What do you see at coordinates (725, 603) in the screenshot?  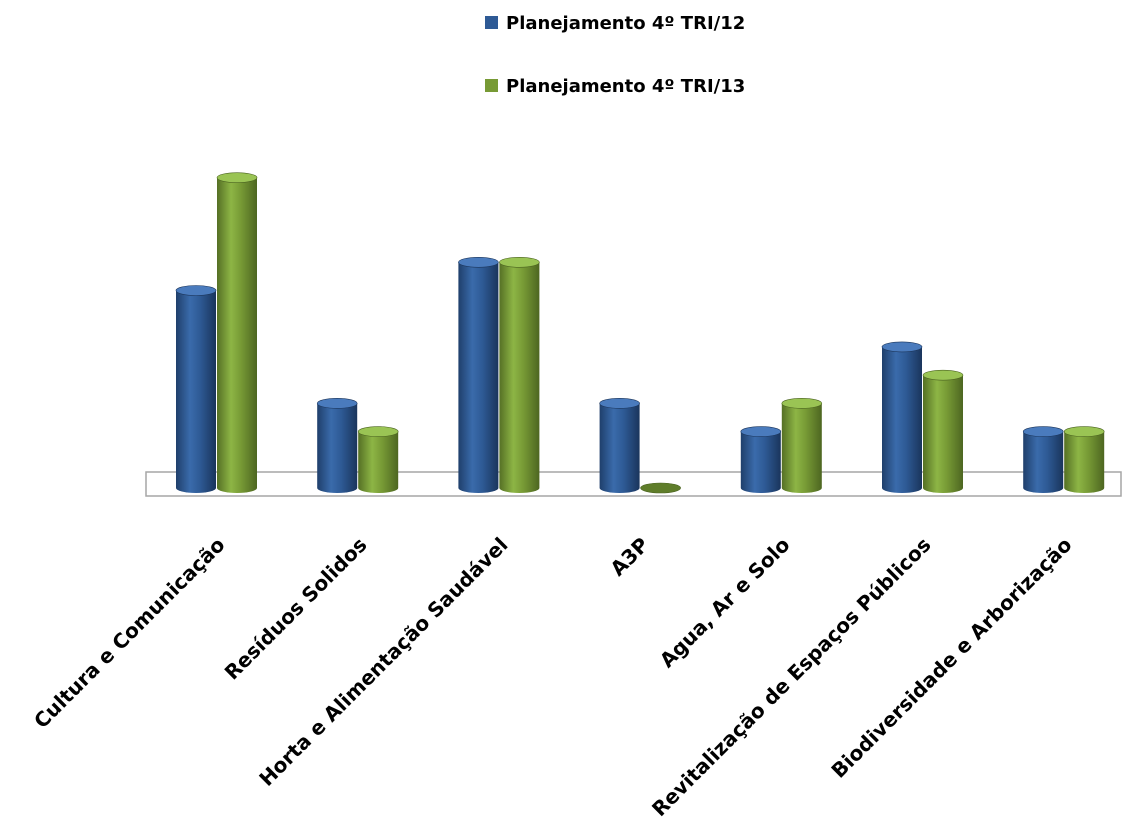 I see `tick-label-agua: Agua, Ar e Solo` at bounding box center [725, 603].